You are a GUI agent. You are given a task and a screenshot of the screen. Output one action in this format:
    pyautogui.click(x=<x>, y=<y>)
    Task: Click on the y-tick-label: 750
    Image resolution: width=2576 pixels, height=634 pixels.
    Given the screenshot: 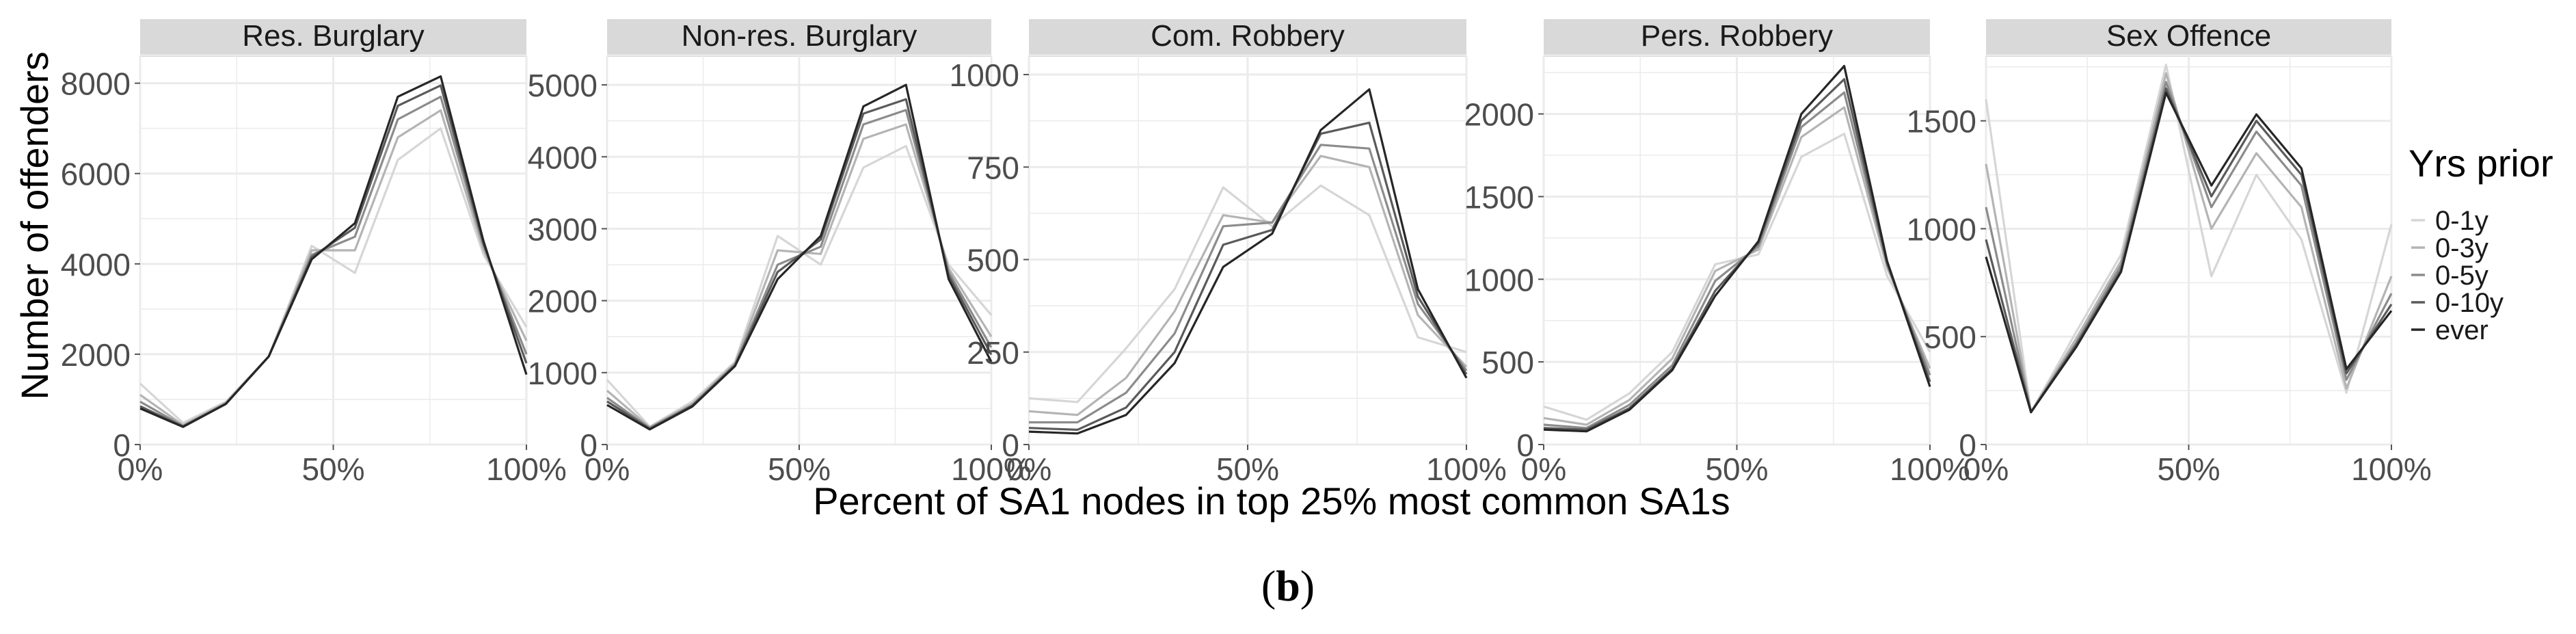 What is the action you would take?
    pyautogui.click(x=993, y=167)
    